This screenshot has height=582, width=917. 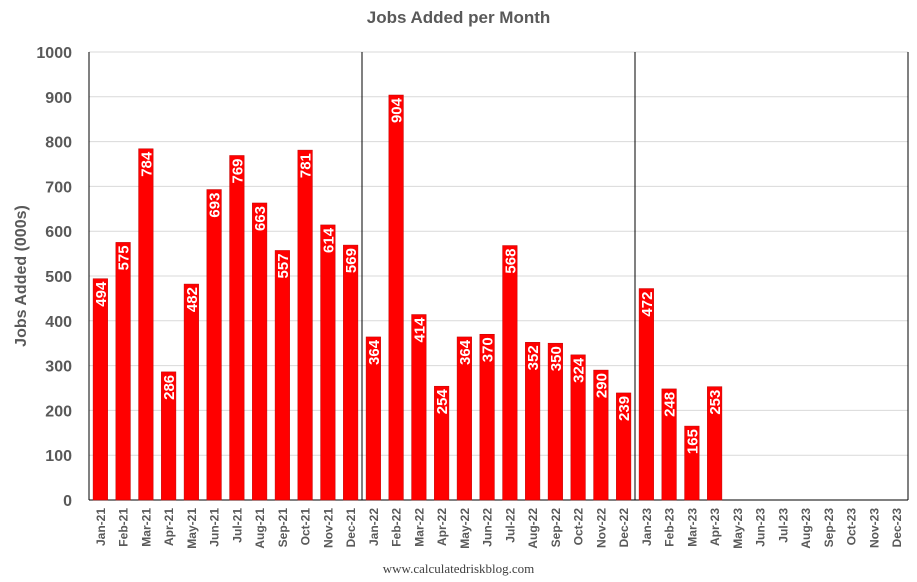 What do you see at coordinates (260, 528) in the screenshot?
I see `x-tick-label: Aug-21` at bounding box center [260, 528].